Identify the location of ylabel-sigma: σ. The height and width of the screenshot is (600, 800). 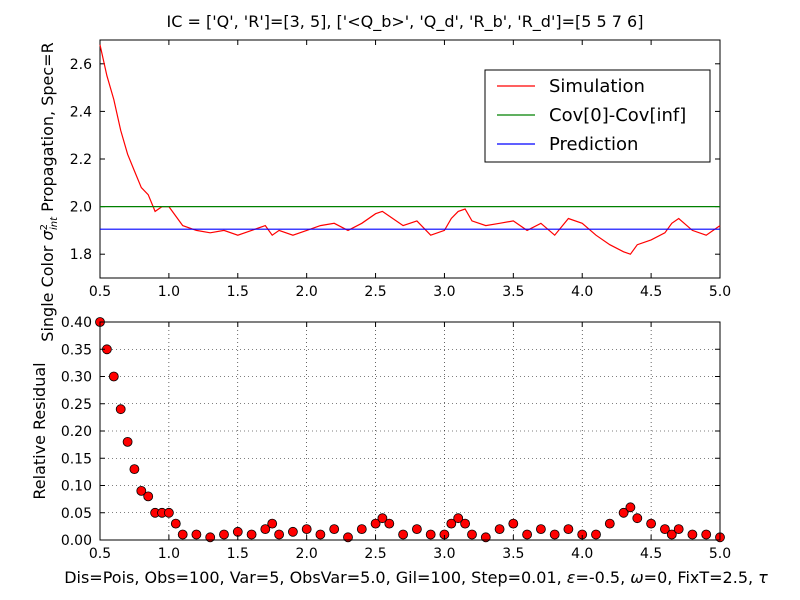
(47, 235).